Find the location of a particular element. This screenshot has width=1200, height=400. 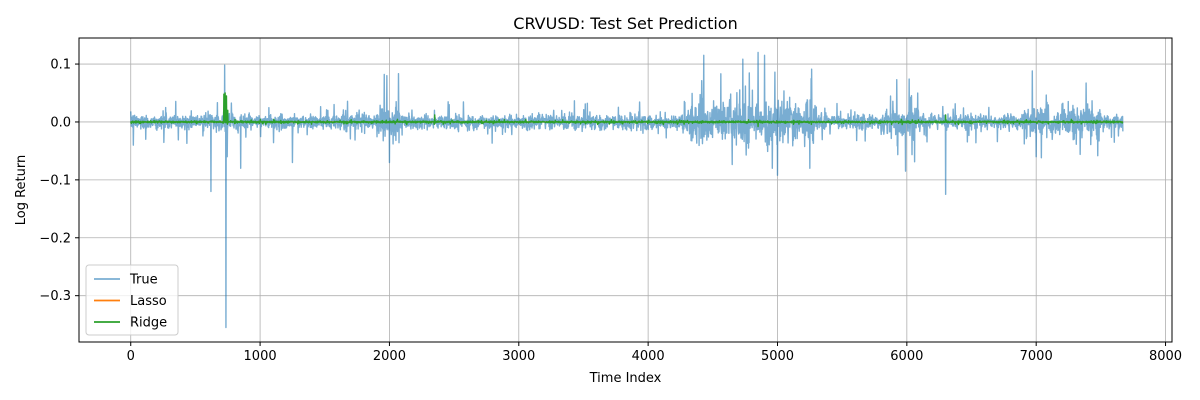

series-line-ridge is located at coordinates (627, 110).